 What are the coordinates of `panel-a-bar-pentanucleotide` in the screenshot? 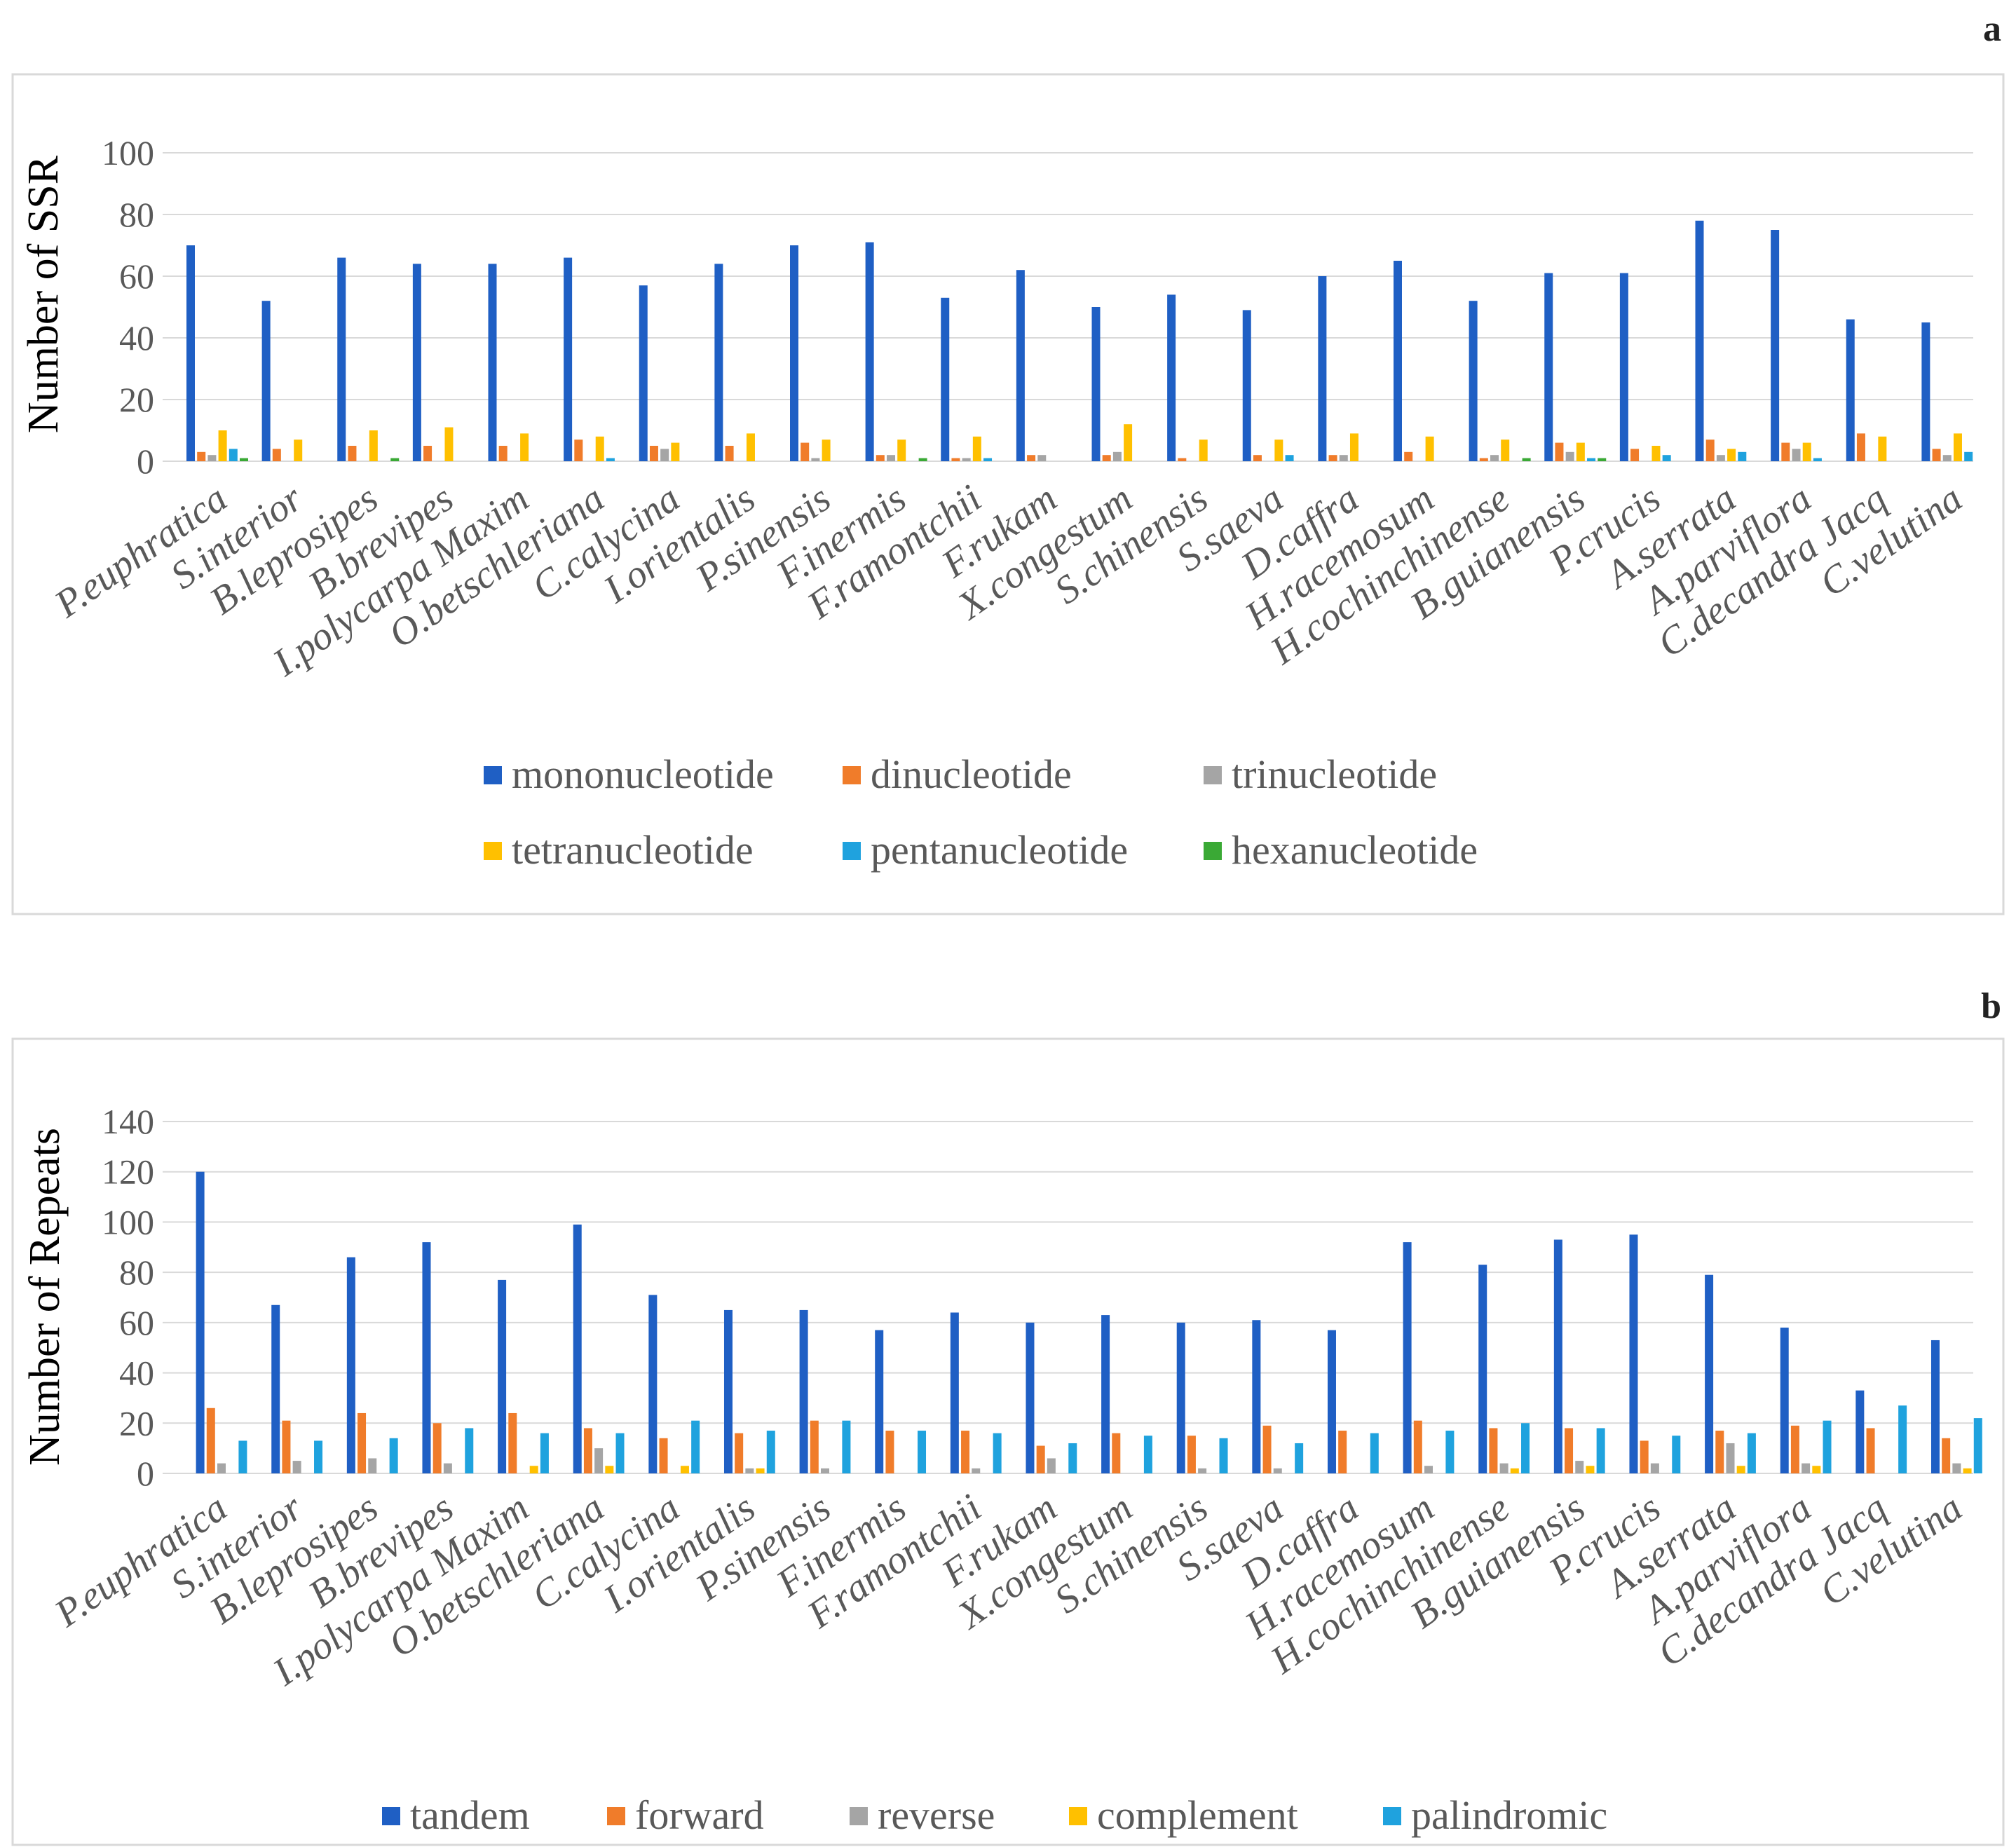 It's located at (610, 459).